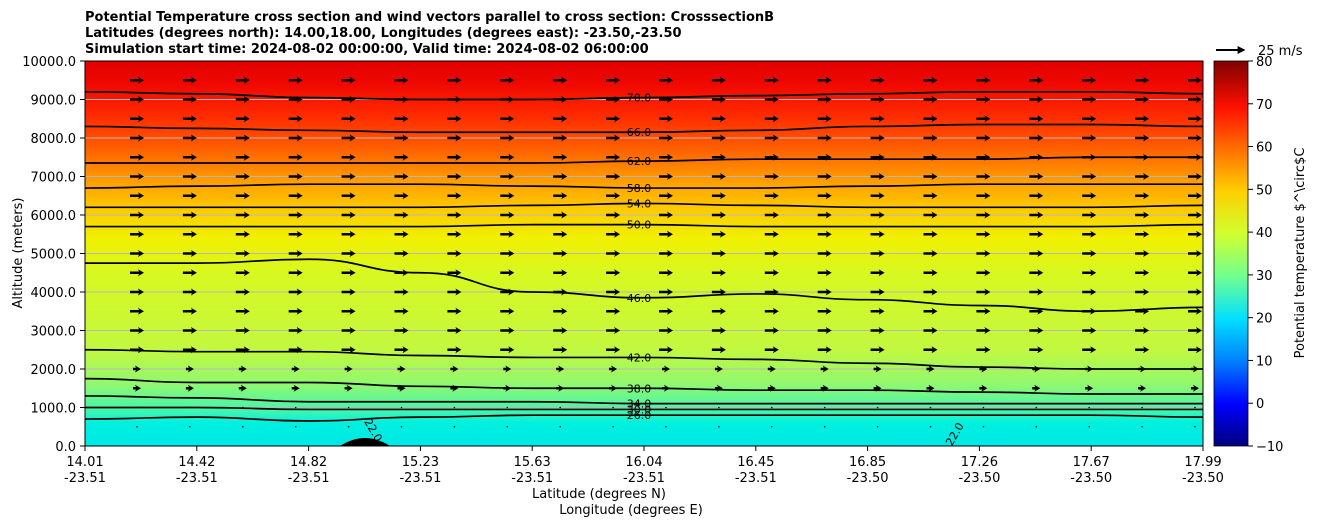 The height and width of the screenshot is (526, 1320). What do you see at coordinates (54, 255) in the screenshot?
I see `y-tick-label: 5000.0` at bounding box center [54, 255].